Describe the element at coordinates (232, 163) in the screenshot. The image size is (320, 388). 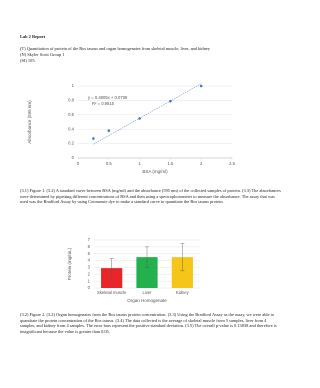
I see `x-tick-label: 2.5` at that location.